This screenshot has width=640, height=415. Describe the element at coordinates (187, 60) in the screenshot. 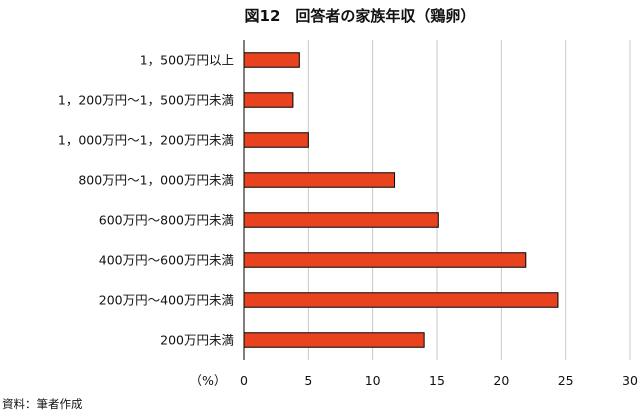

I see `category-label-0: 1，500万円以上` at that location.